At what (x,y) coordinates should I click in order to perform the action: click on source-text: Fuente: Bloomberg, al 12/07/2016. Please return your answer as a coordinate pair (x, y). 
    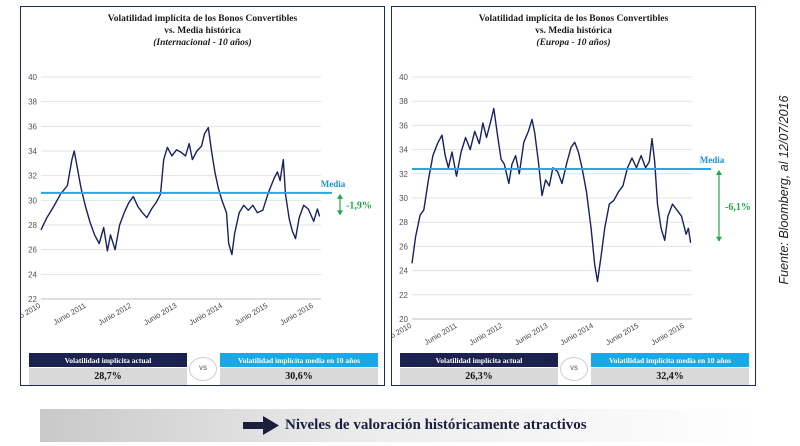
    Looking at the image, I should click on (784, 190).